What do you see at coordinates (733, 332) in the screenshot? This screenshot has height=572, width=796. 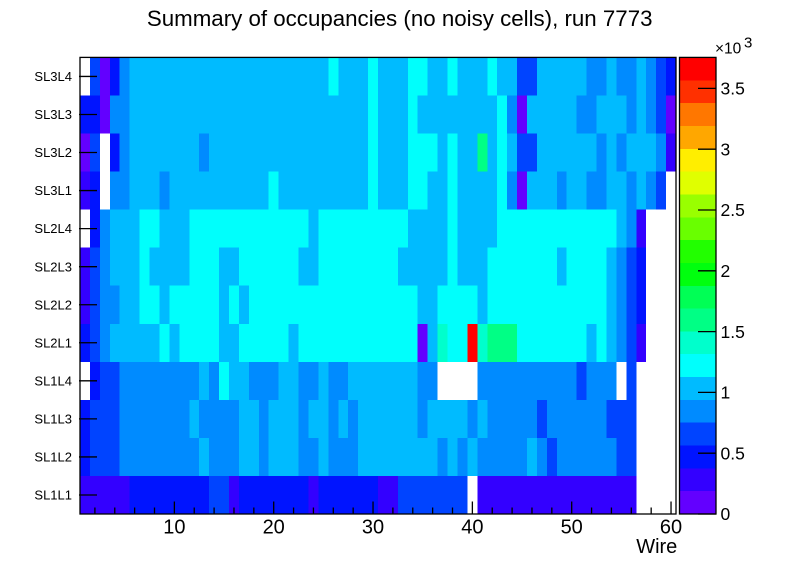 I see `svg-text: 1.5` at bounding box center [733, 332].